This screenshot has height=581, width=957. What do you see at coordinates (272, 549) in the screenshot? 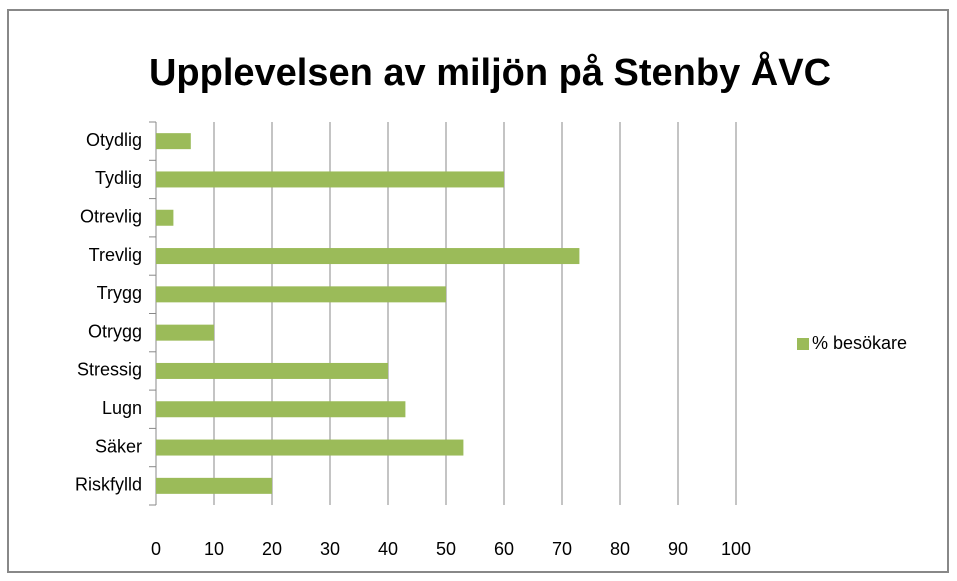
I see `x-tick-label: 20` at bounding box center [272, 549].